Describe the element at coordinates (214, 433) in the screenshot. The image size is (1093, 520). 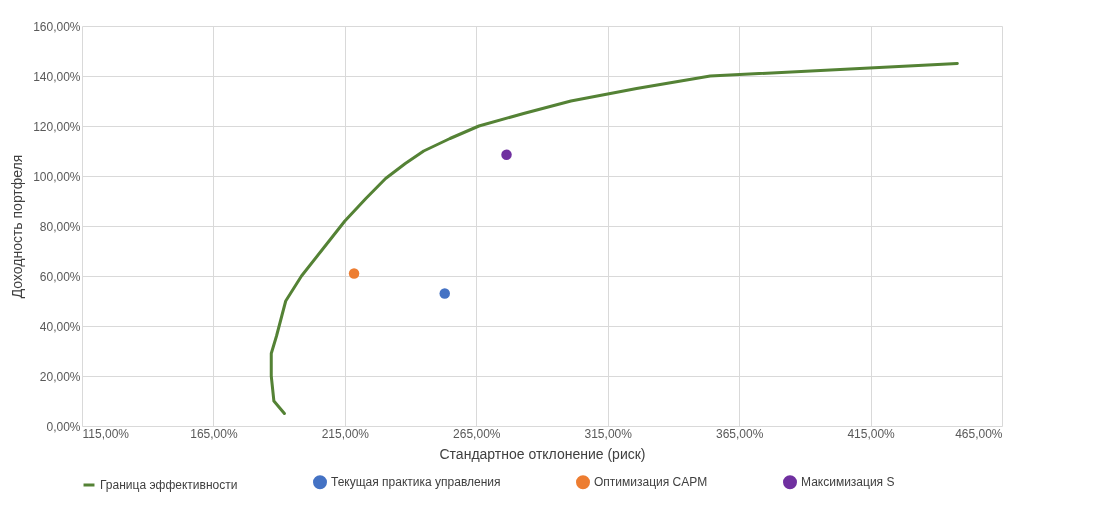
I see `x-tick-label: 165,00%` at that location.